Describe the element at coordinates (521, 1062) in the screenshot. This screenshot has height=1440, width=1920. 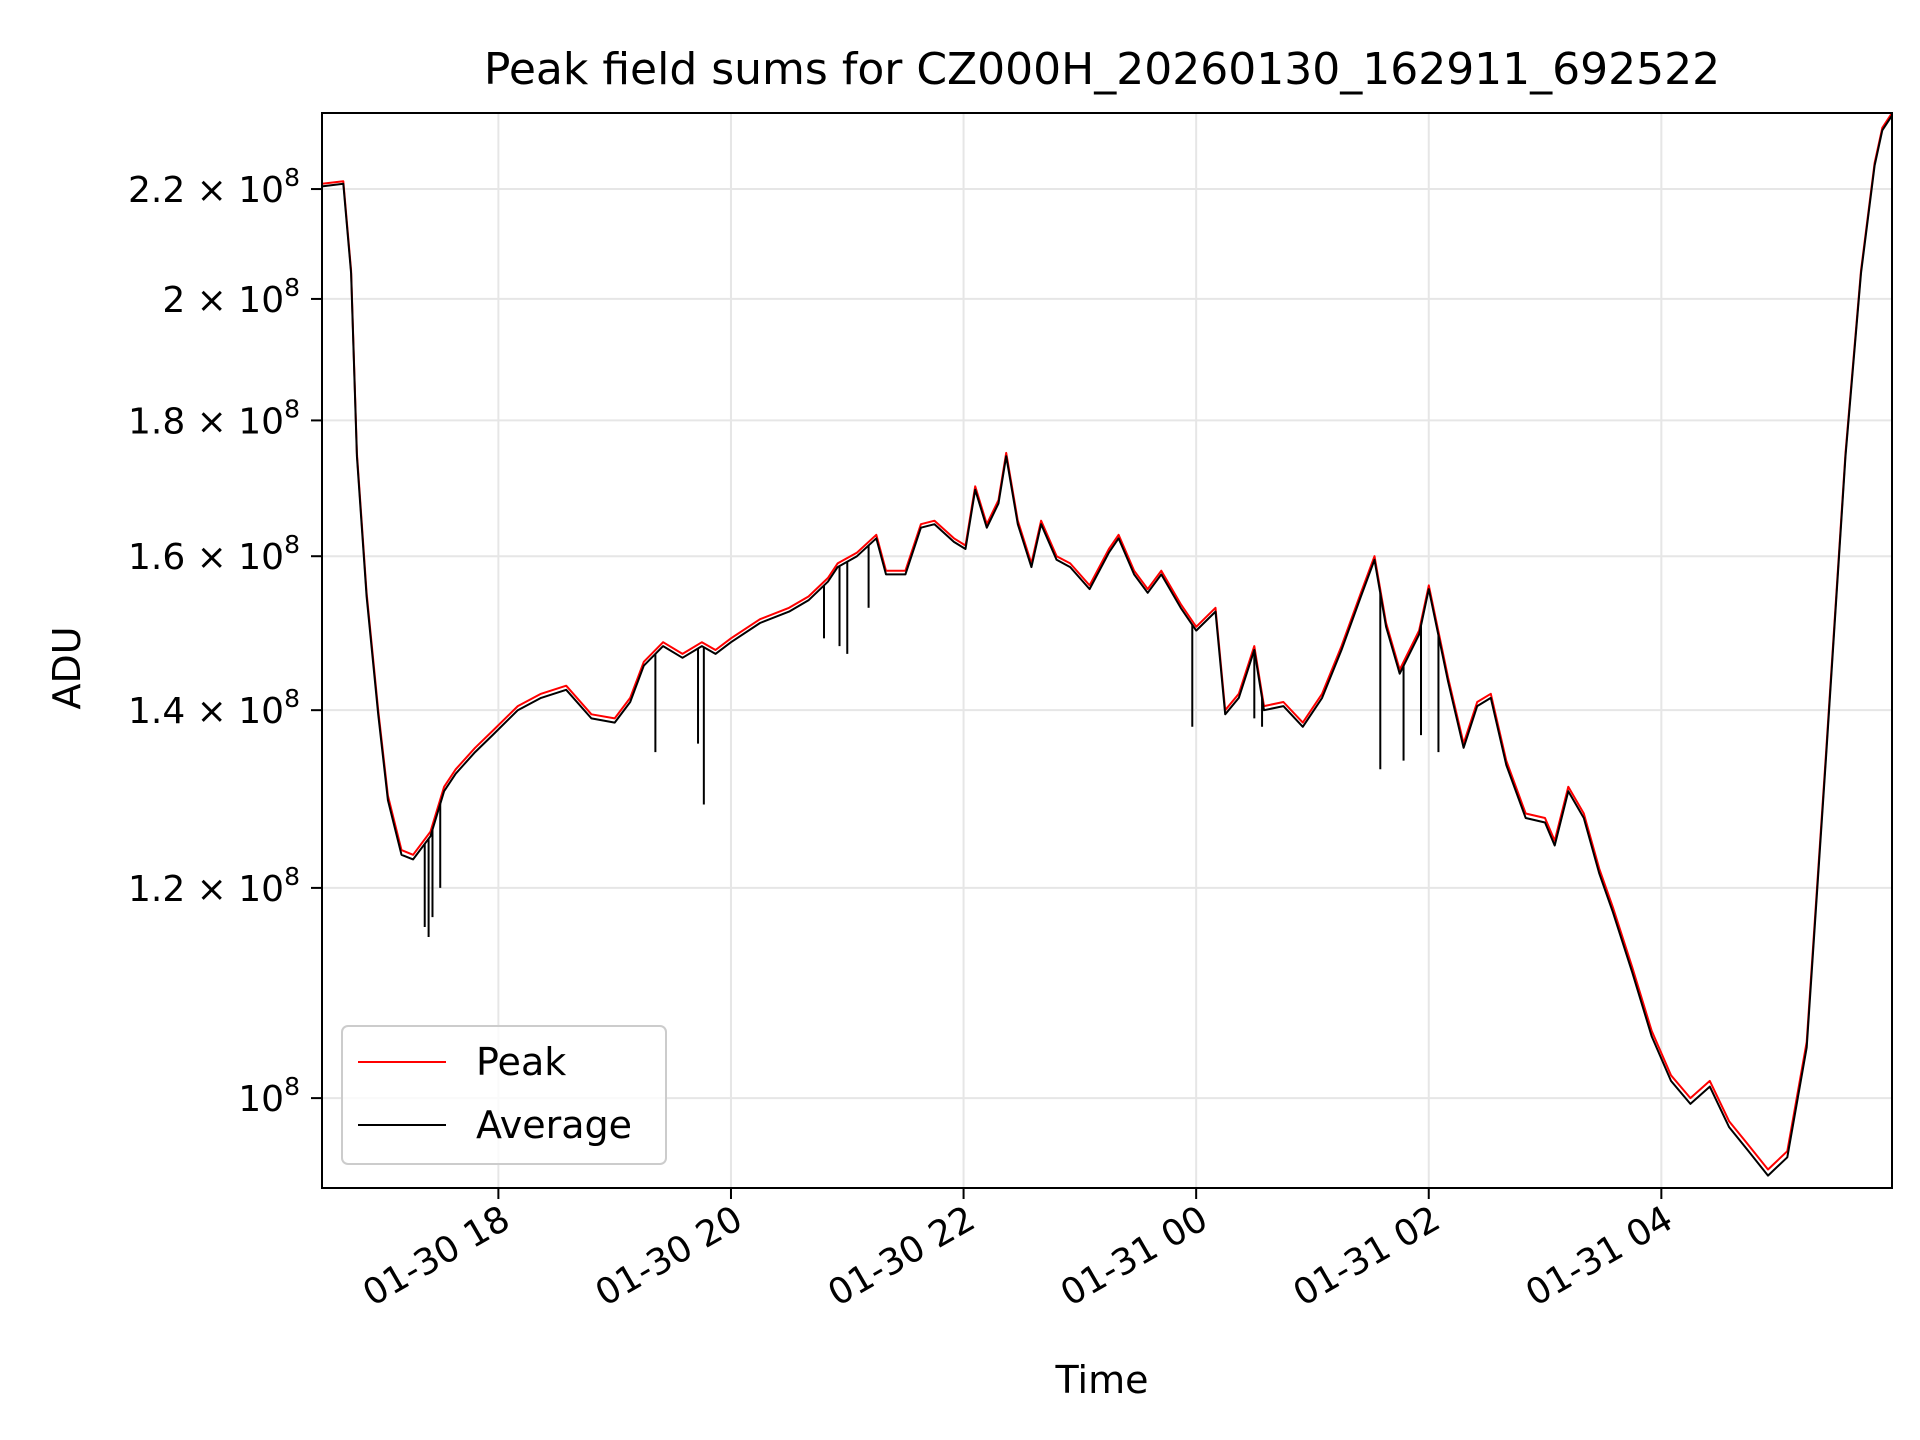
I see `legend-label-peak: Peak` at that location.